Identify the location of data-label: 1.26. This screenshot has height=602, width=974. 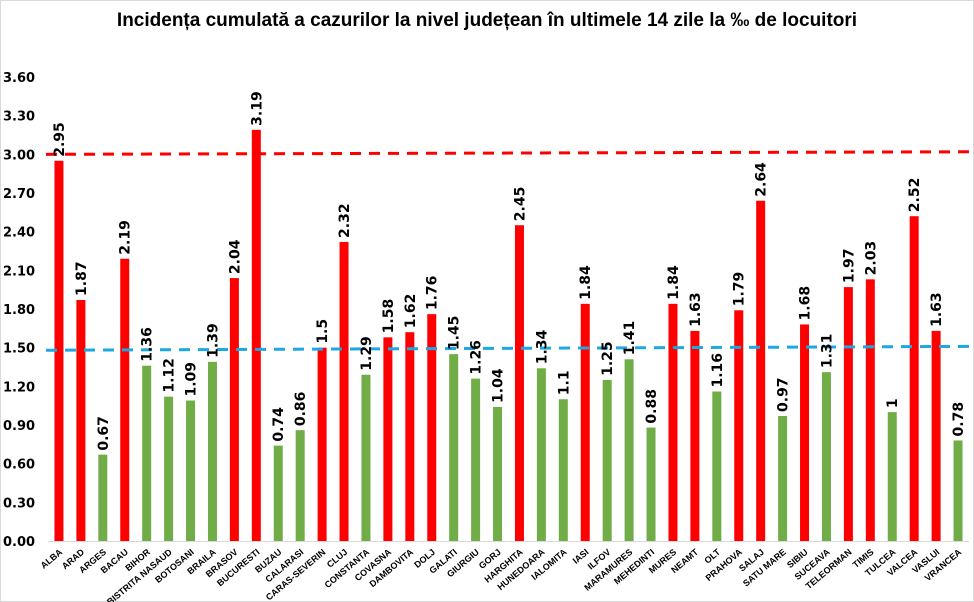
(477, 357).